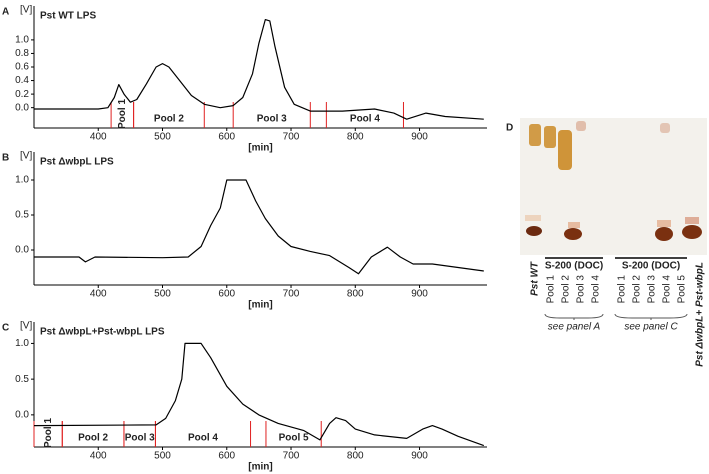  Describe the element at coordinates (509, 128) in the screenshot. I see `panel-label: D` at that location.